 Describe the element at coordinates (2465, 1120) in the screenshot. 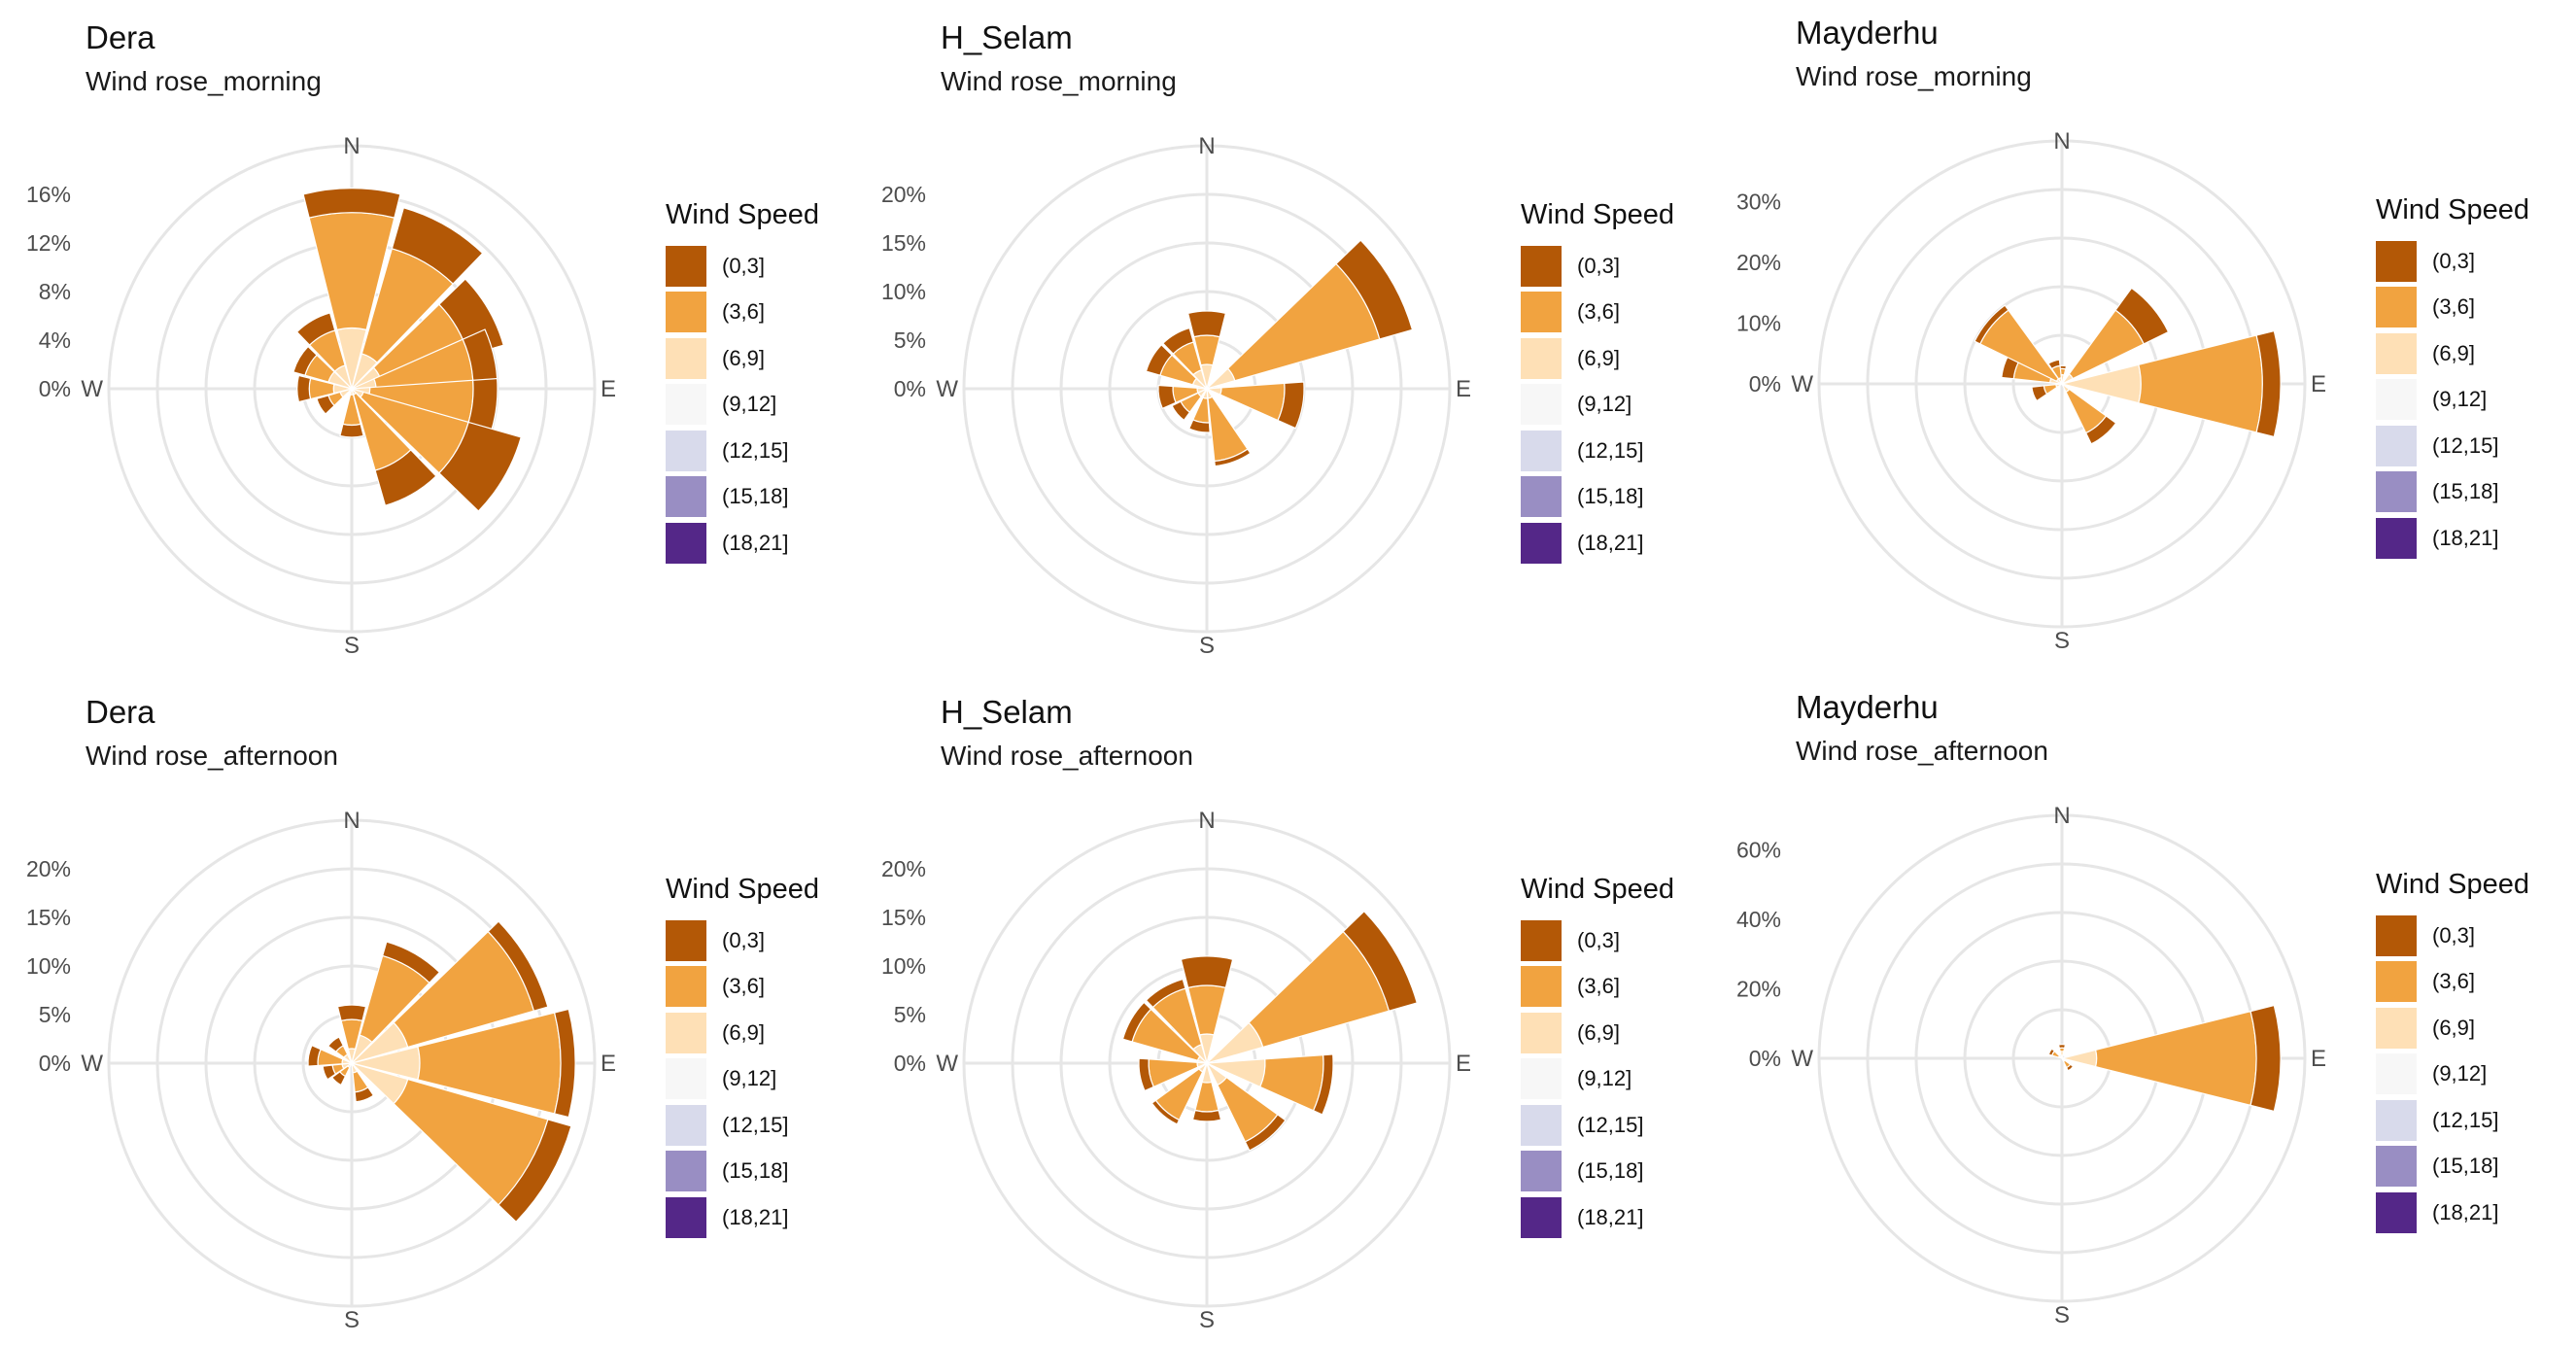

I see `legend-label: (12,15]` at that location.